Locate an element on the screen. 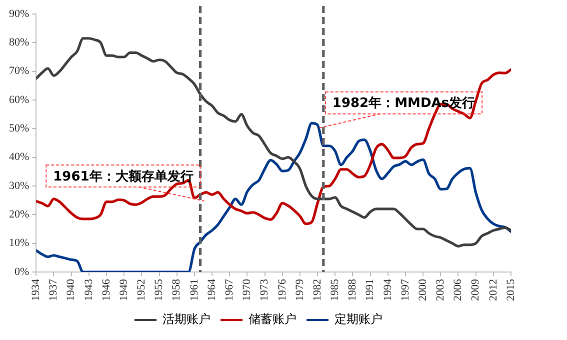 This screenshot has height=340, width=567. x-tick-label: 2000 is located at coordinates (422, 289).